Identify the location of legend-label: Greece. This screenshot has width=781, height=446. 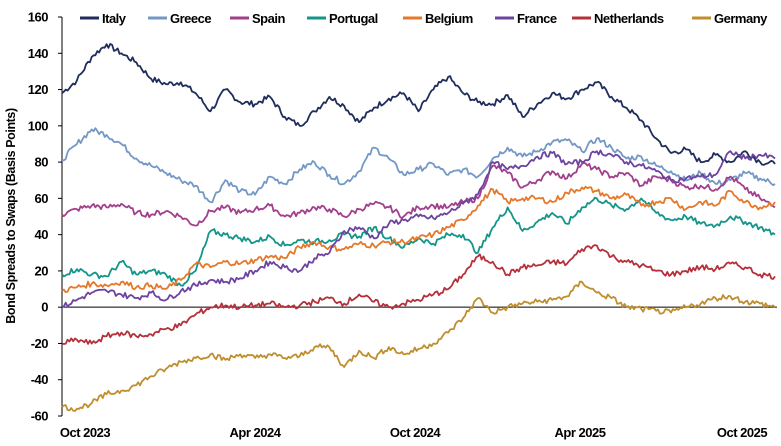
(190, 18).